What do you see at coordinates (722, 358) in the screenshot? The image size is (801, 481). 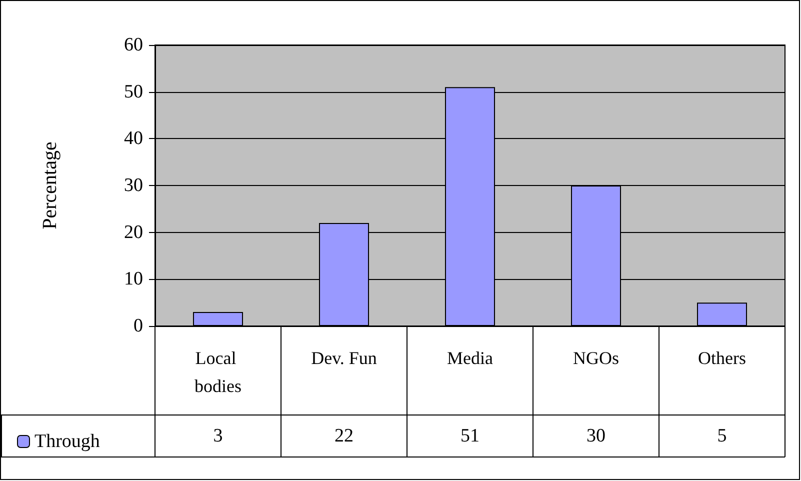 I see `x-tick-label: Others` at bounding box center [722, 358].